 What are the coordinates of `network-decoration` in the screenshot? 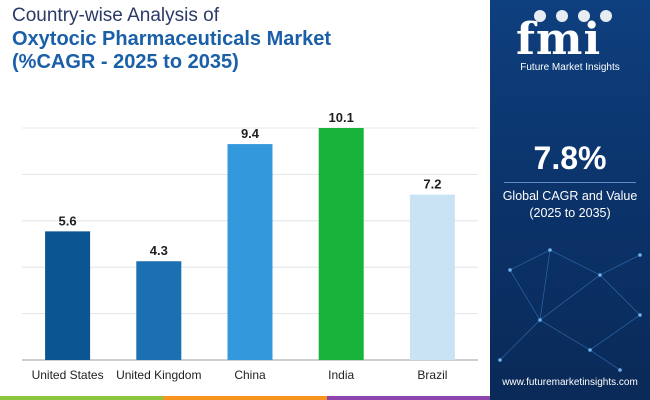 It's located at (570, 310).